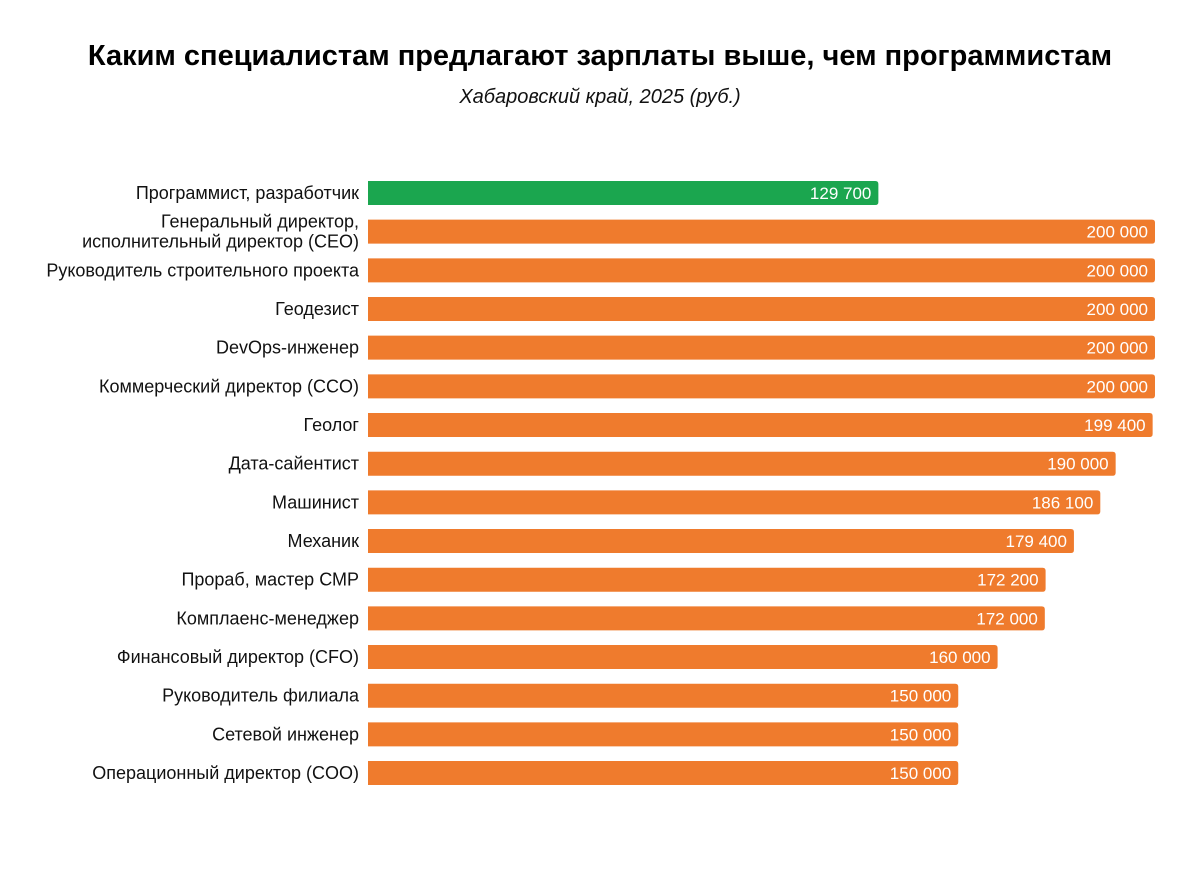 The image size is (1200, 872). I want to click on category-label: Прораб, мастер СМР, so click(270, 580).